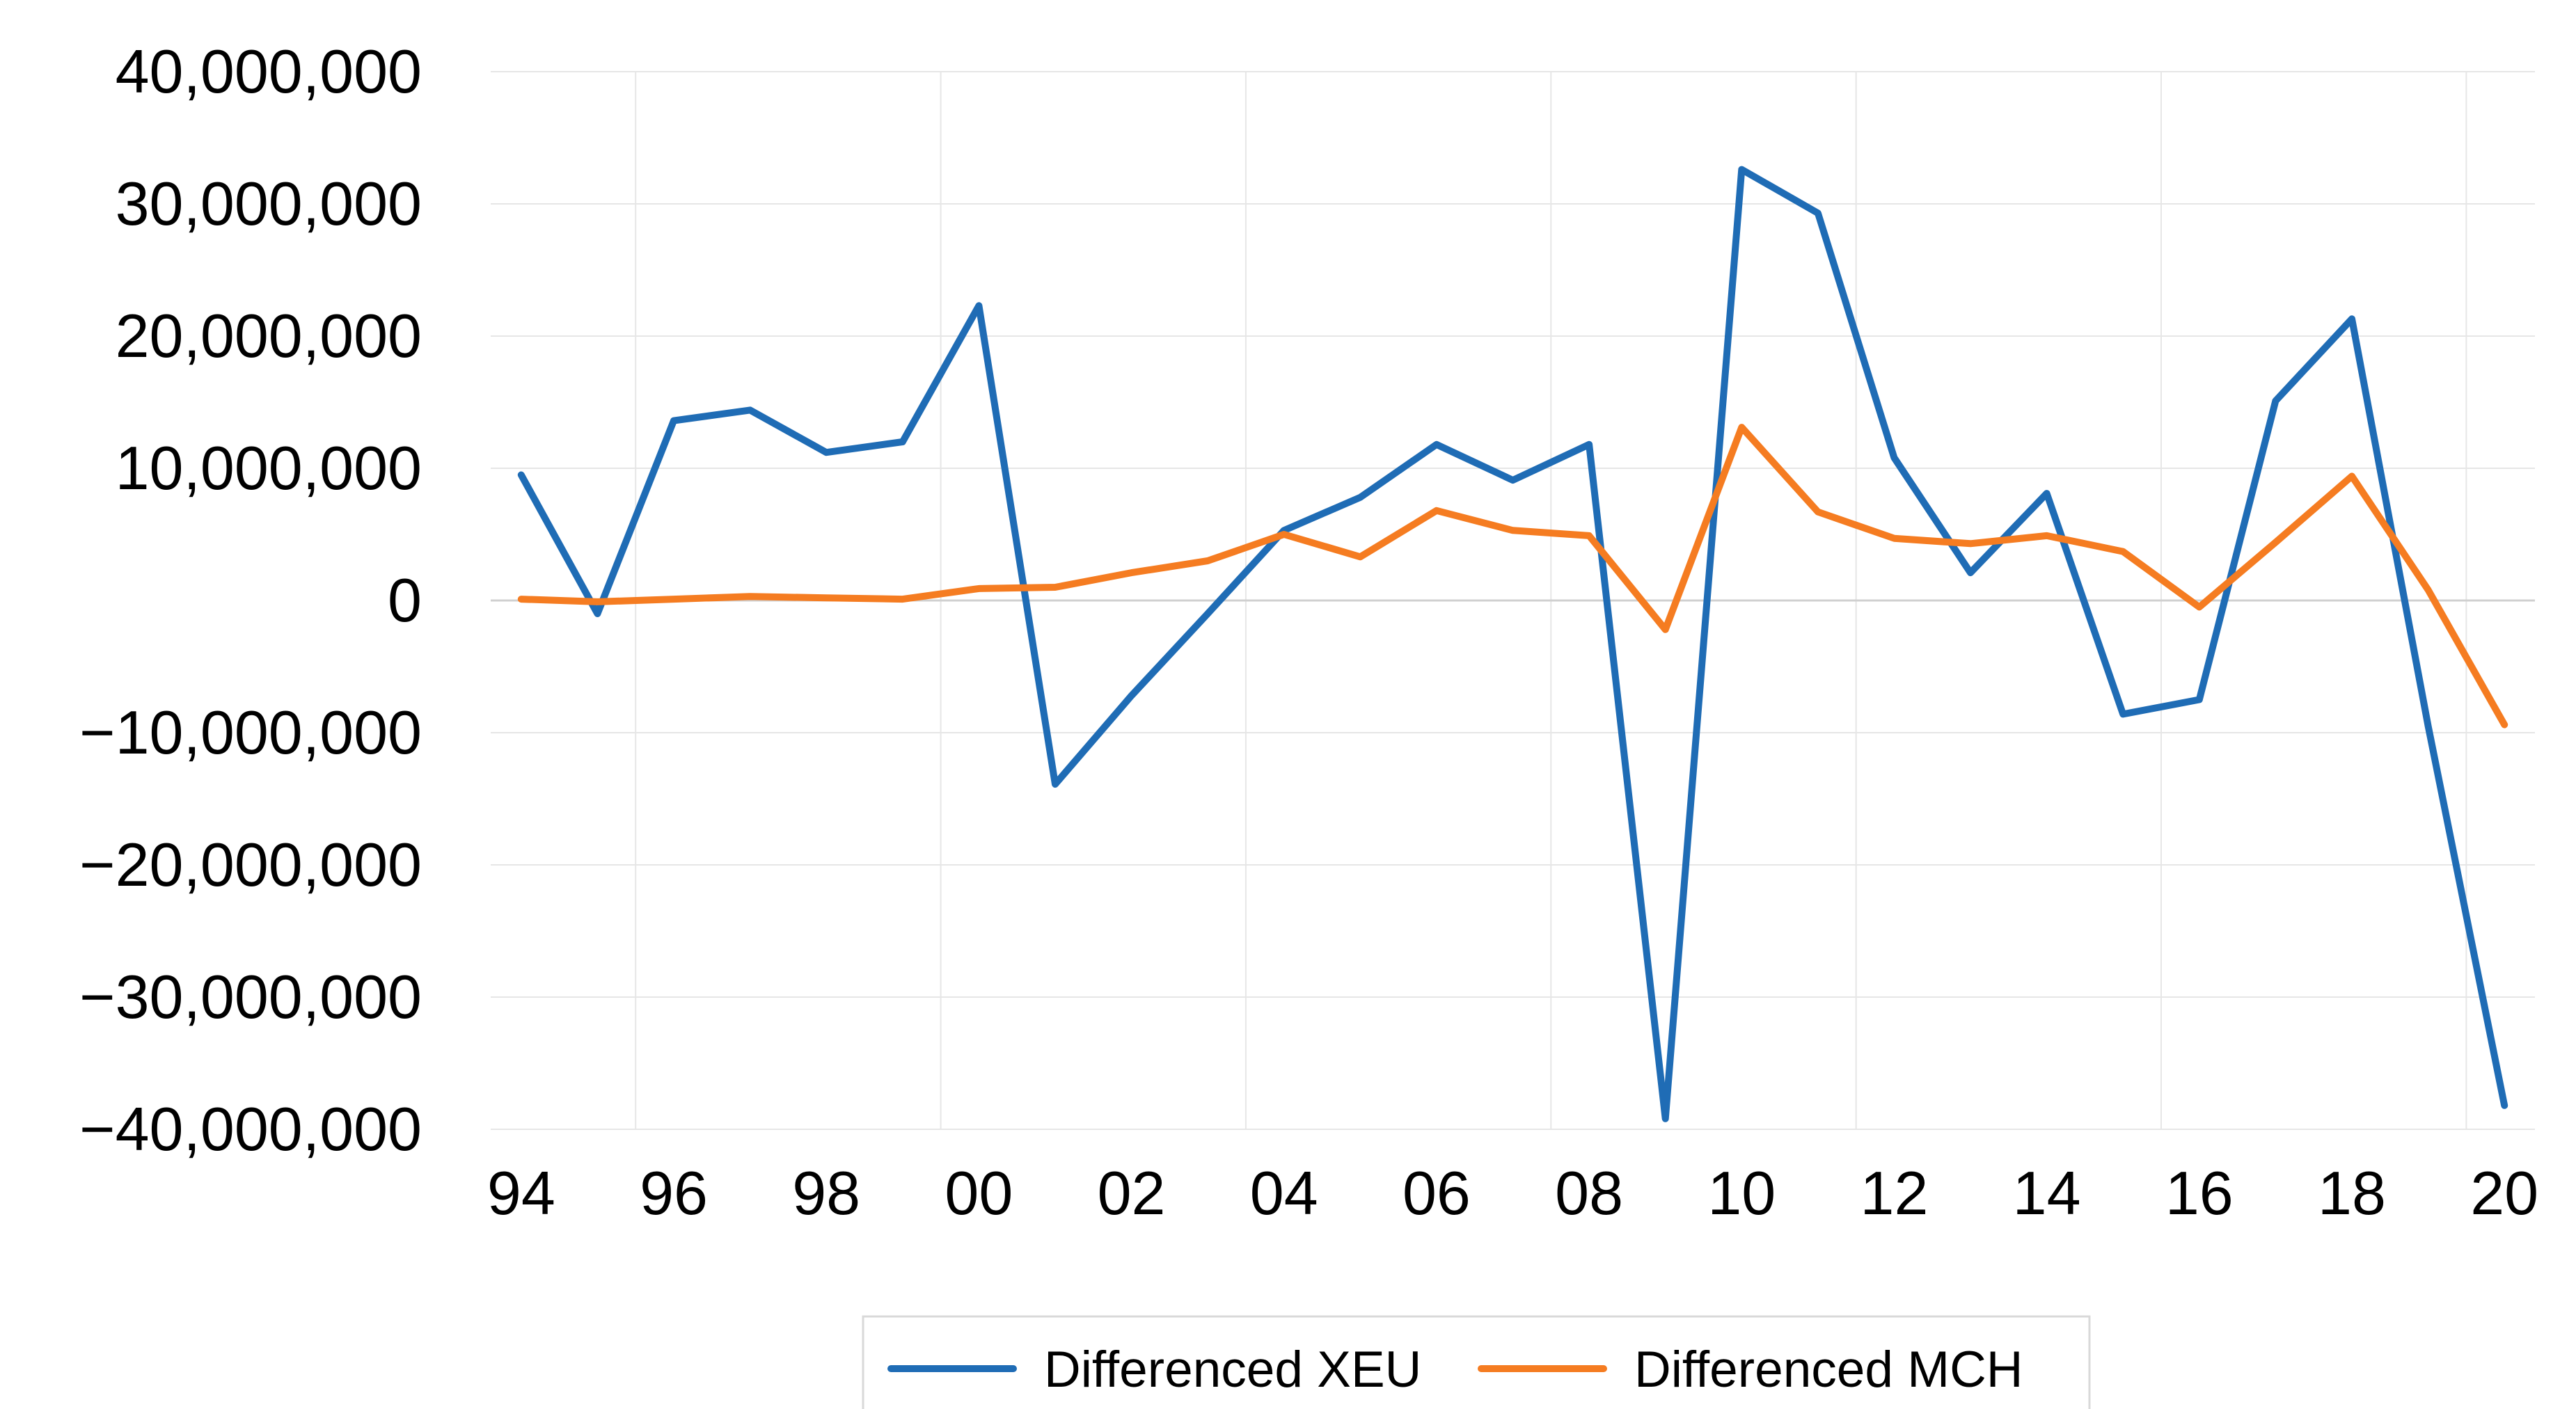  I want to click on x-tick-label: 94, so click(521, 1193).